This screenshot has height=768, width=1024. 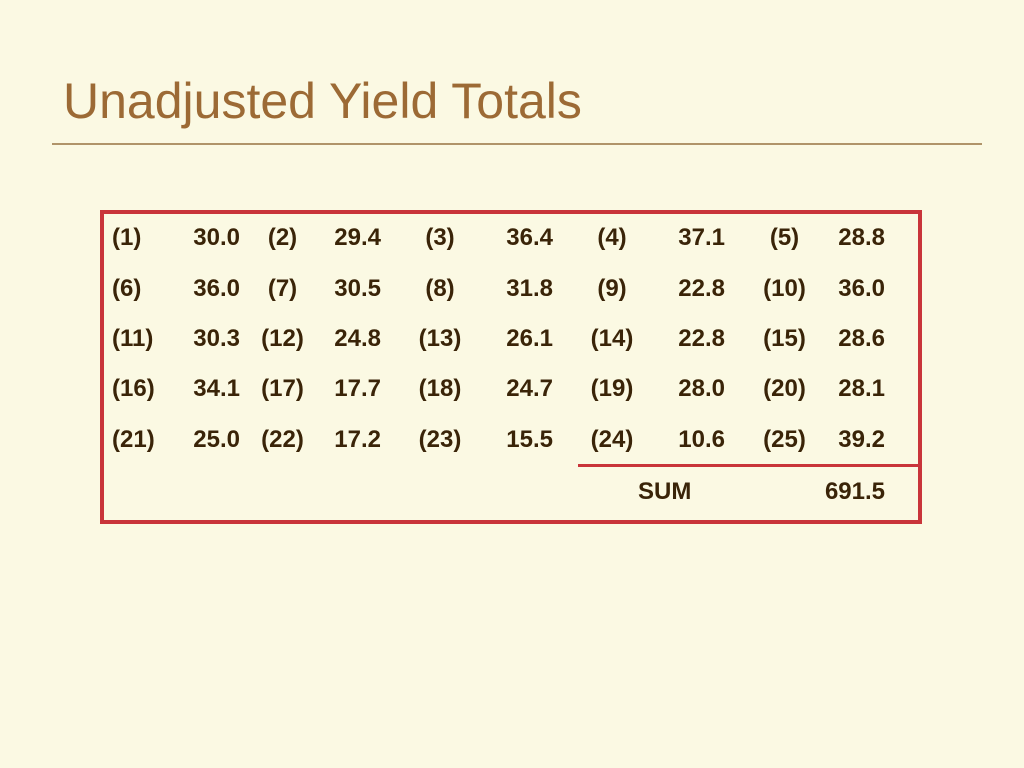 I want to click on plot-yield-value: 28.0, so click(x=701, y=388).